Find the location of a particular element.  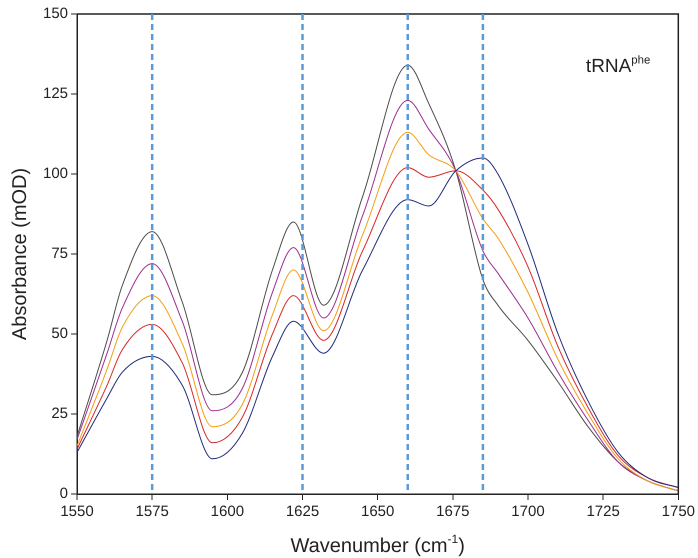

x-tick-label: 1675 is located at coordinates (453, 511).